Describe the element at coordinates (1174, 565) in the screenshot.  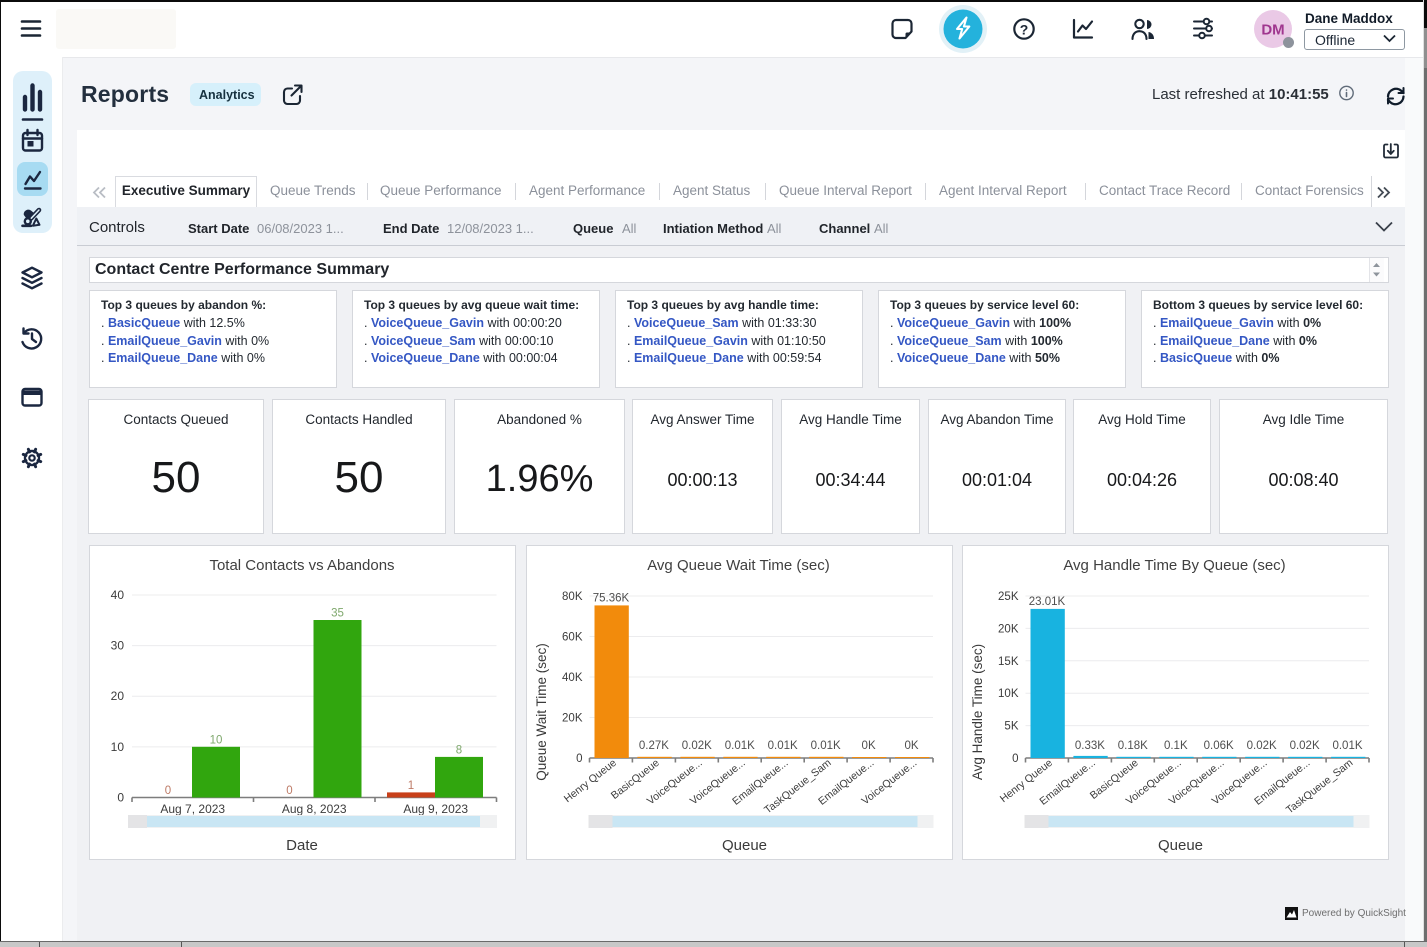
I see `svg-text: Avg Handle Time By Queue (sec)` at that location.